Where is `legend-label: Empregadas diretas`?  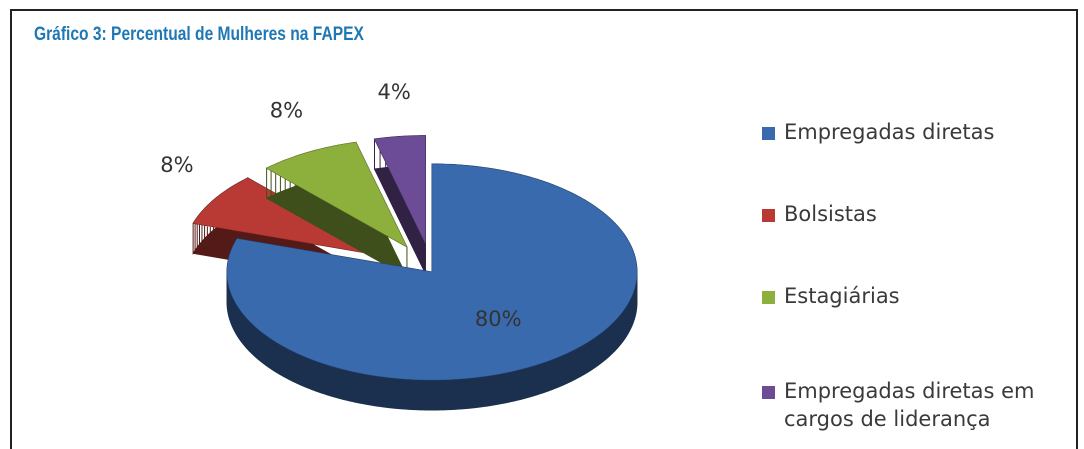 legend-label: Empregadas diretas is located at coordinates (889, 132).